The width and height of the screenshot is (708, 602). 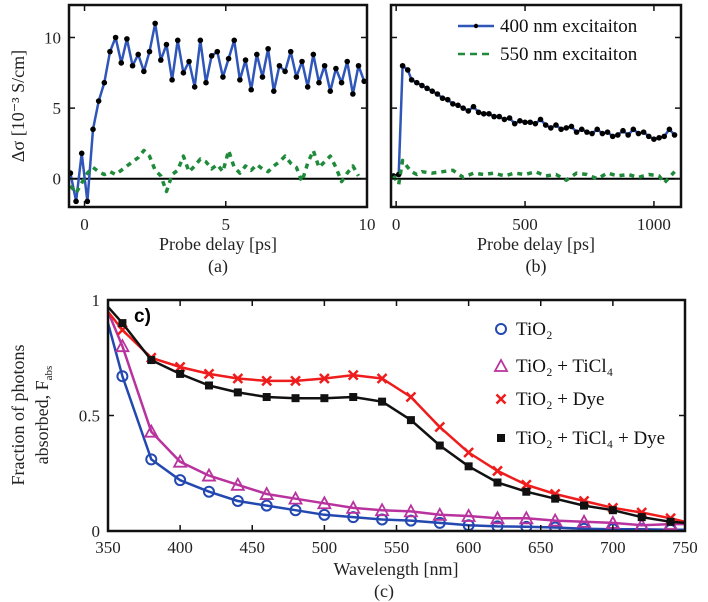 I want to click on legend-label-550nm: 550 nm excitaiton, so click(x=569, y=54).